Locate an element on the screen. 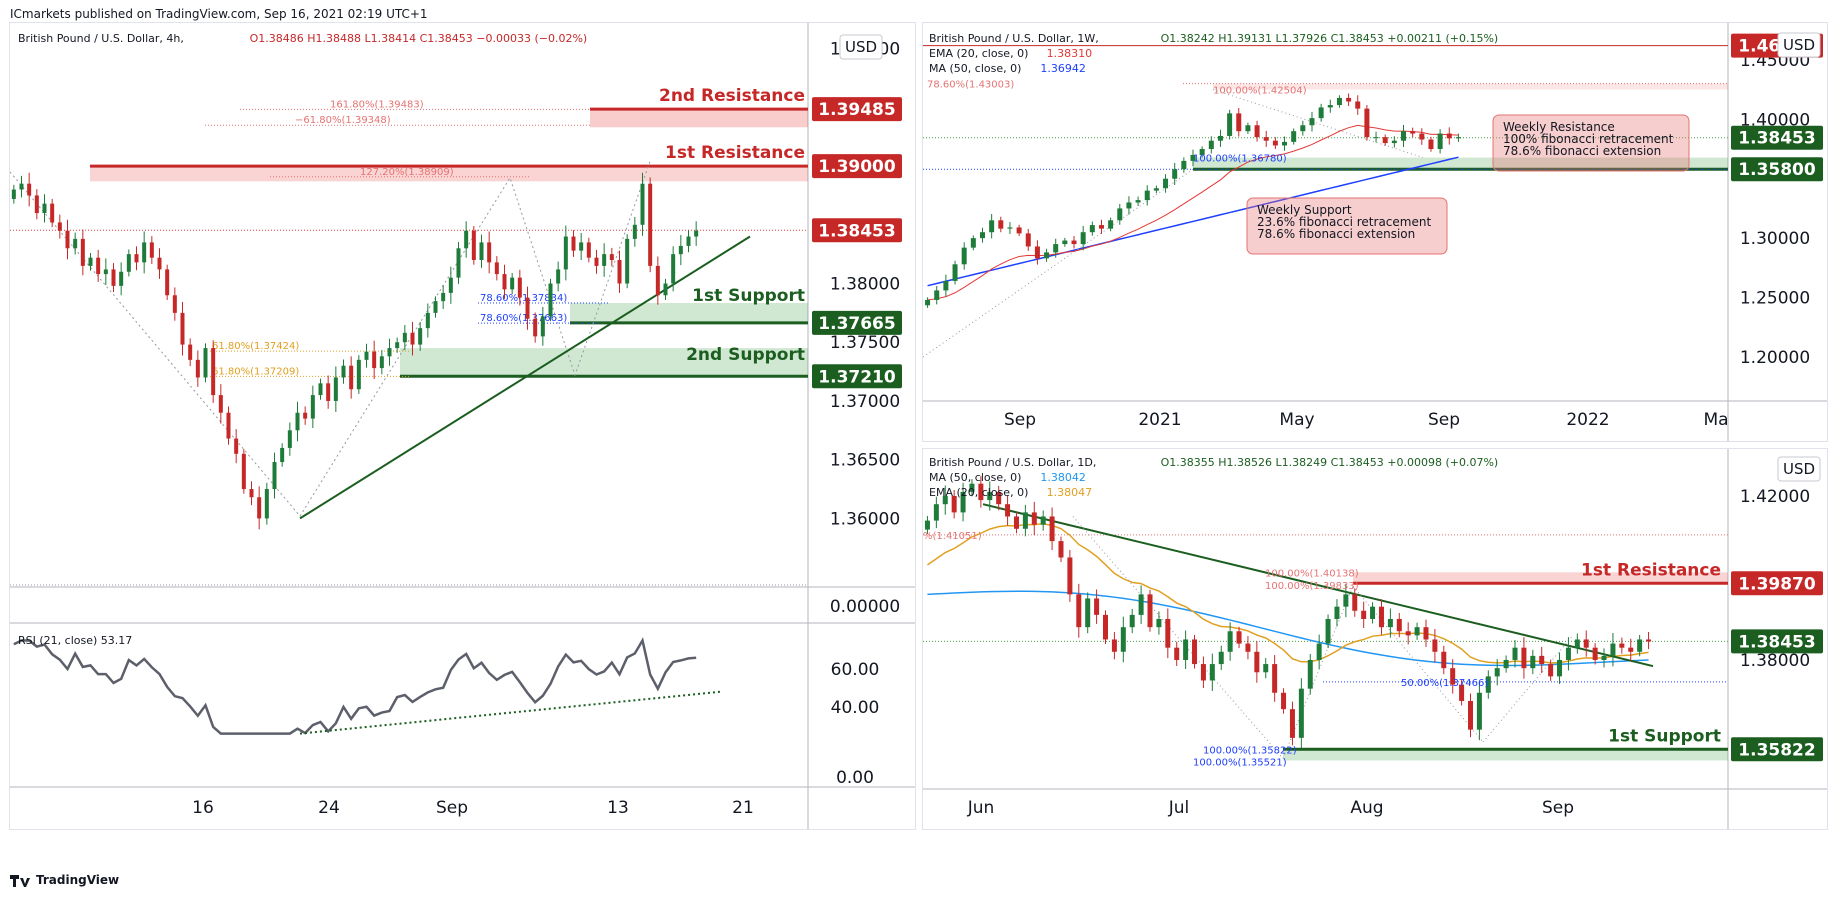 This screenshot has height=899, width=1837. indicator-value: 1.38042 is located at coordinates (1063, 477).